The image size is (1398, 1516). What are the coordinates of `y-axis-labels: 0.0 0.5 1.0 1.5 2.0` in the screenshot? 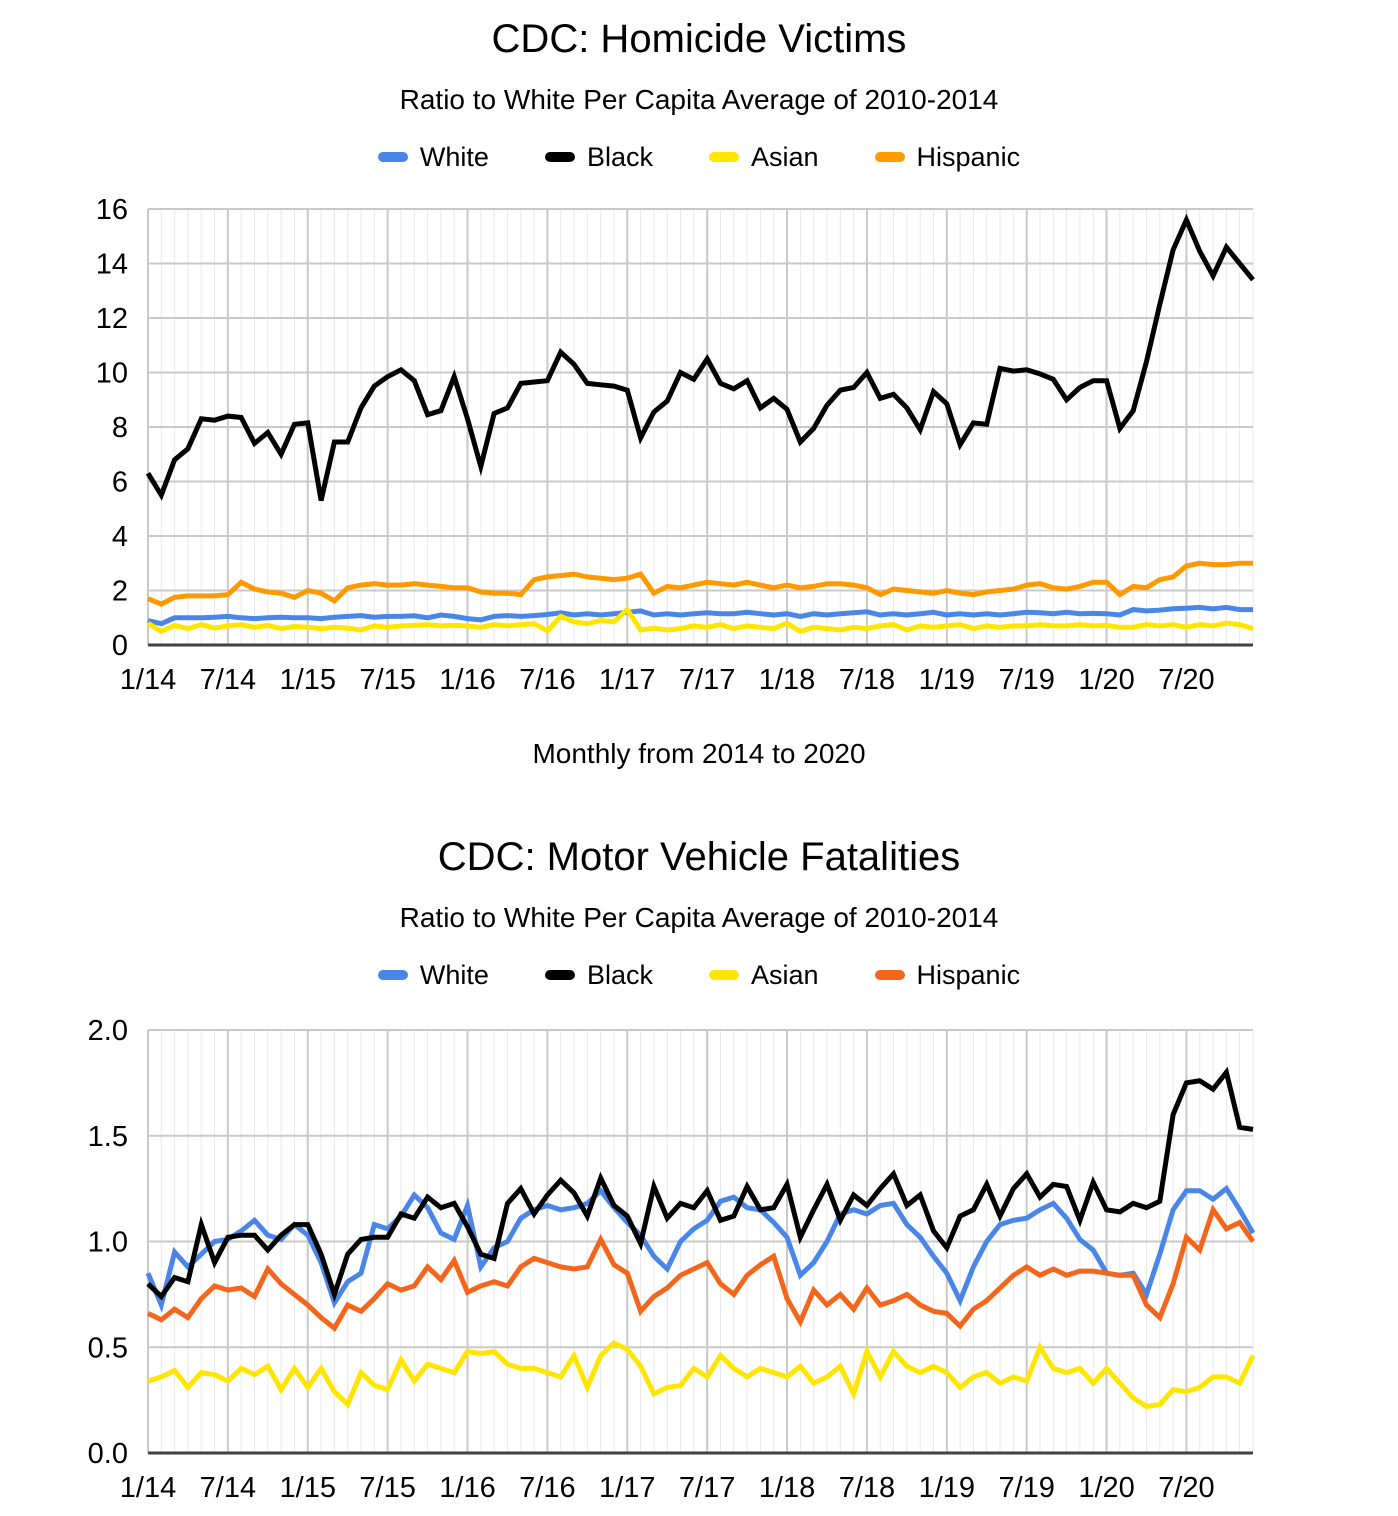 It's located at (108, 1242).